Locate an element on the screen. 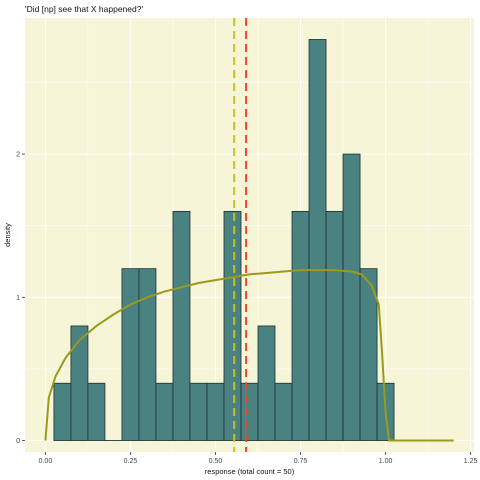  y-tick-label: 0 is located at coordinates (18, 441).